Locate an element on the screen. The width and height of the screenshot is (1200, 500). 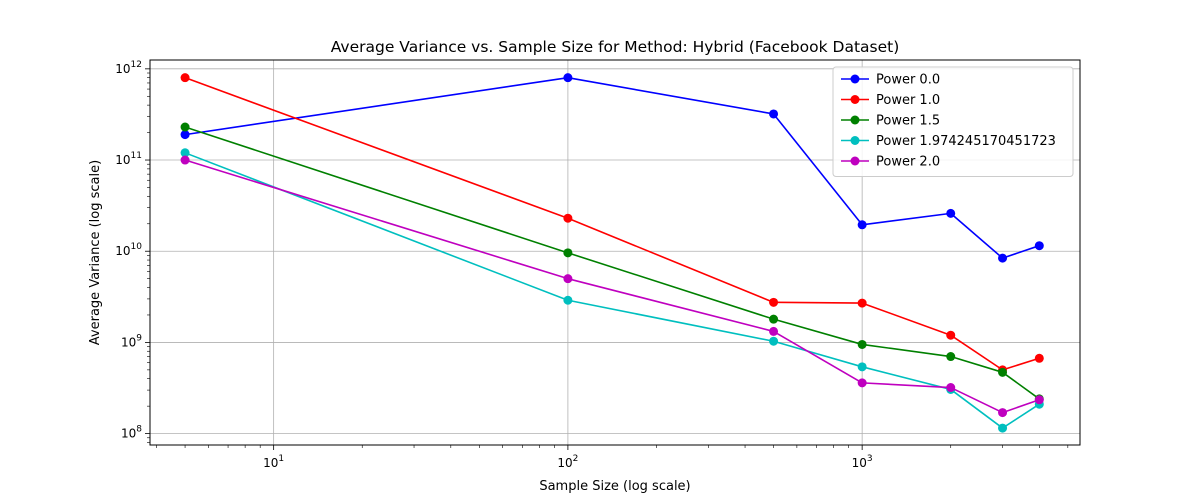
legend-box is located at coordinates (953, 121).